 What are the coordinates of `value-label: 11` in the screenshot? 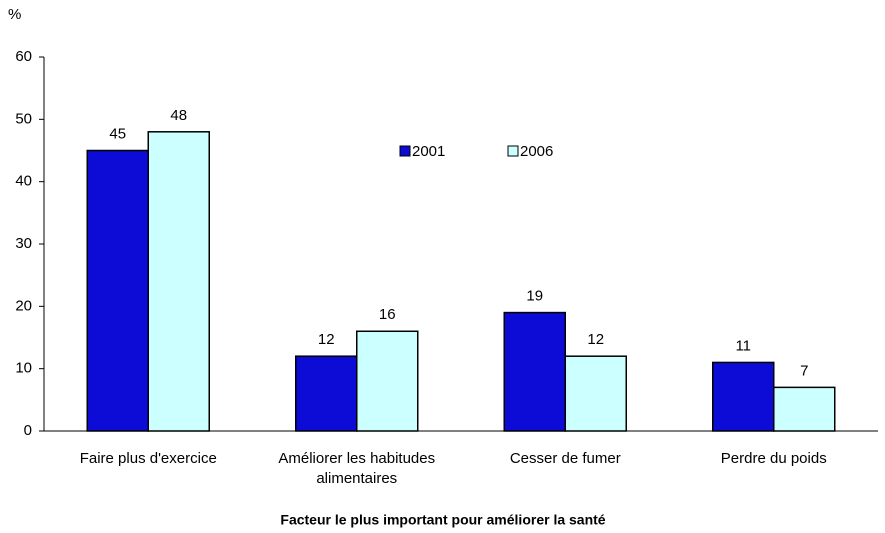 It's located at (743, 345).